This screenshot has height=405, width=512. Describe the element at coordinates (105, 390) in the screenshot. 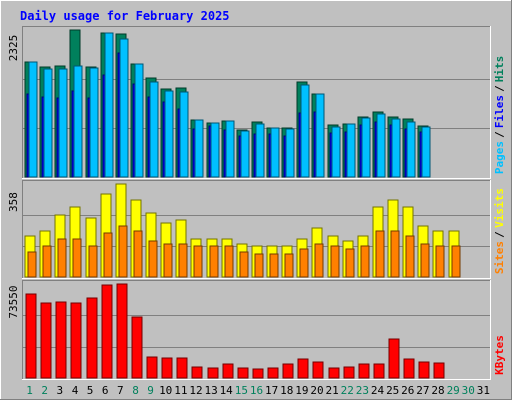

I see `day-label-6: 6` at that location.